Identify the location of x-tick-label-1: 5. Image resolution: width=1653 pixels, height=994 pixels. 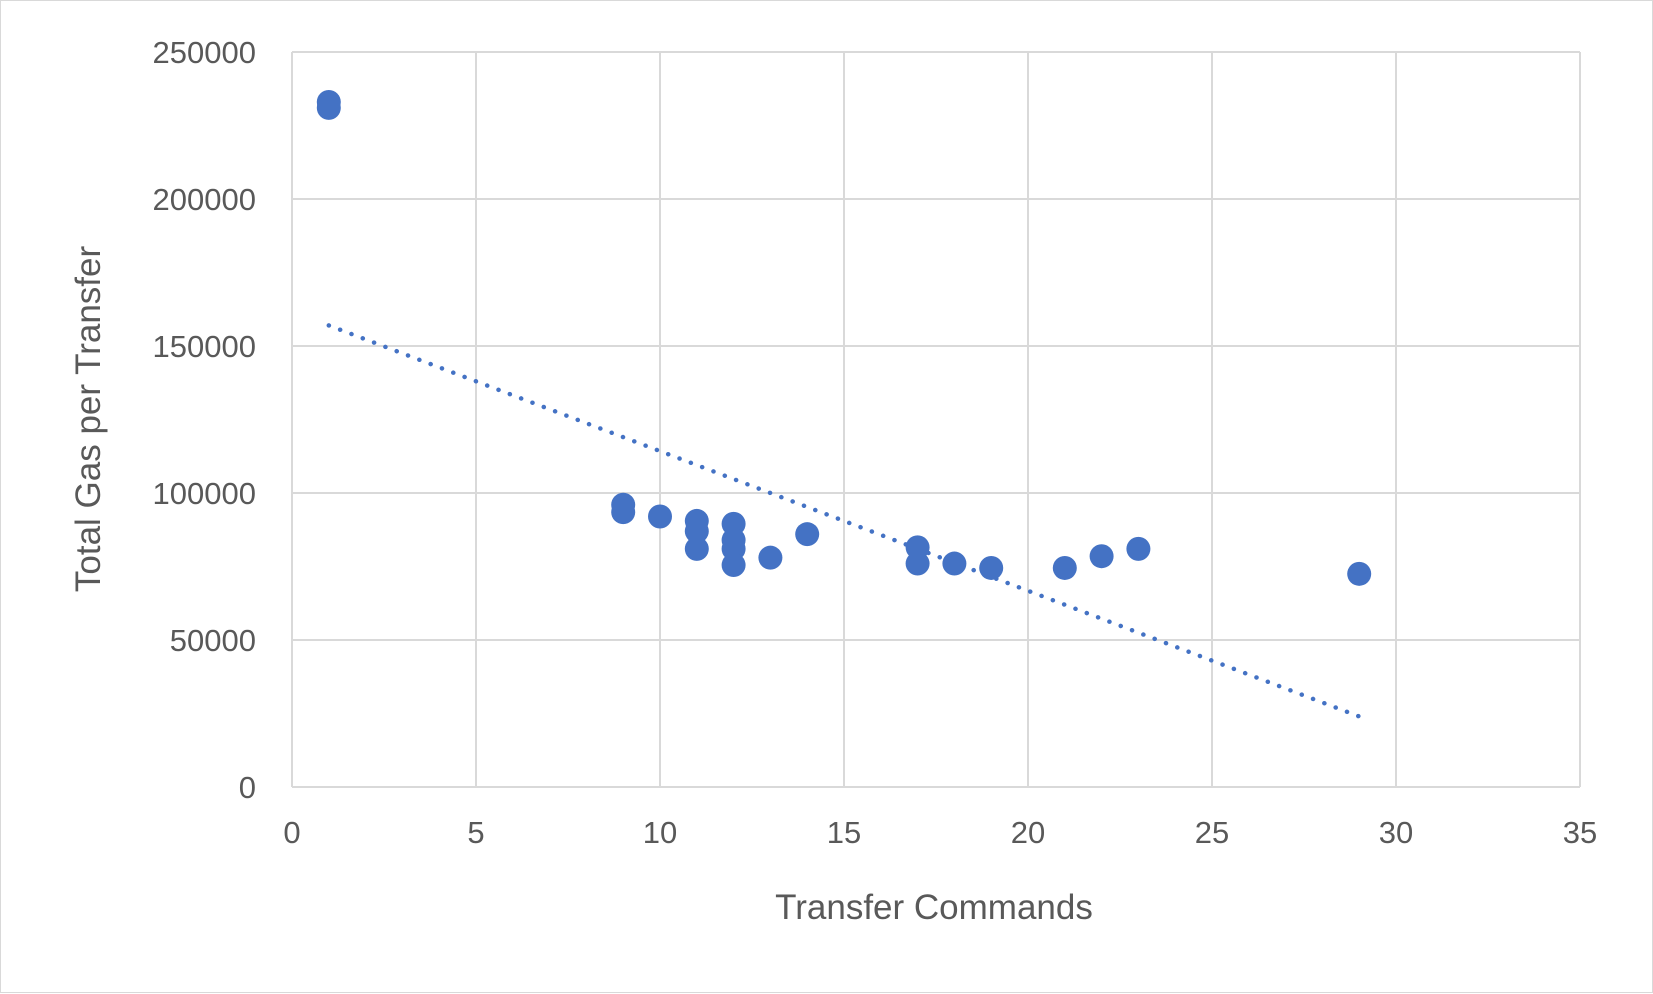
(475, 832).